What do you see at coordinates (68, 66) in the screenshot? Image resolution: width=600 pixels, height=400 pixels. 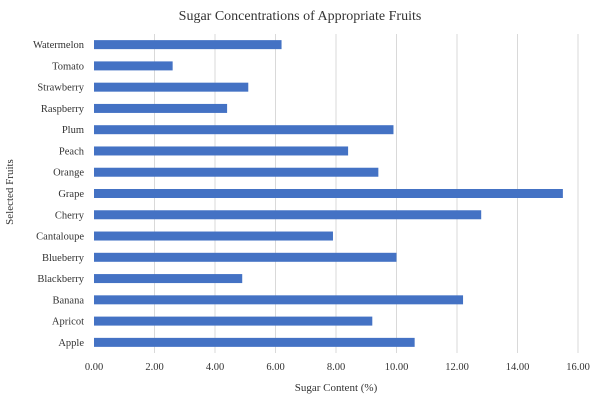 I see `y-tick-label: Tomato` at bounding box center [68, 66].